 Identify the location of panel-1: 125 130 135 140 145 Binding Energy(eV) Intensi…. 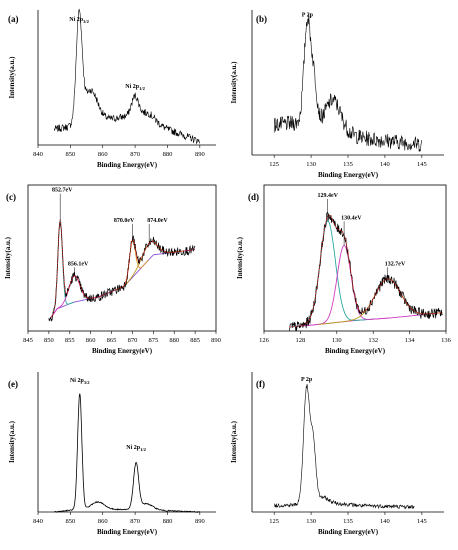
(337, 94).